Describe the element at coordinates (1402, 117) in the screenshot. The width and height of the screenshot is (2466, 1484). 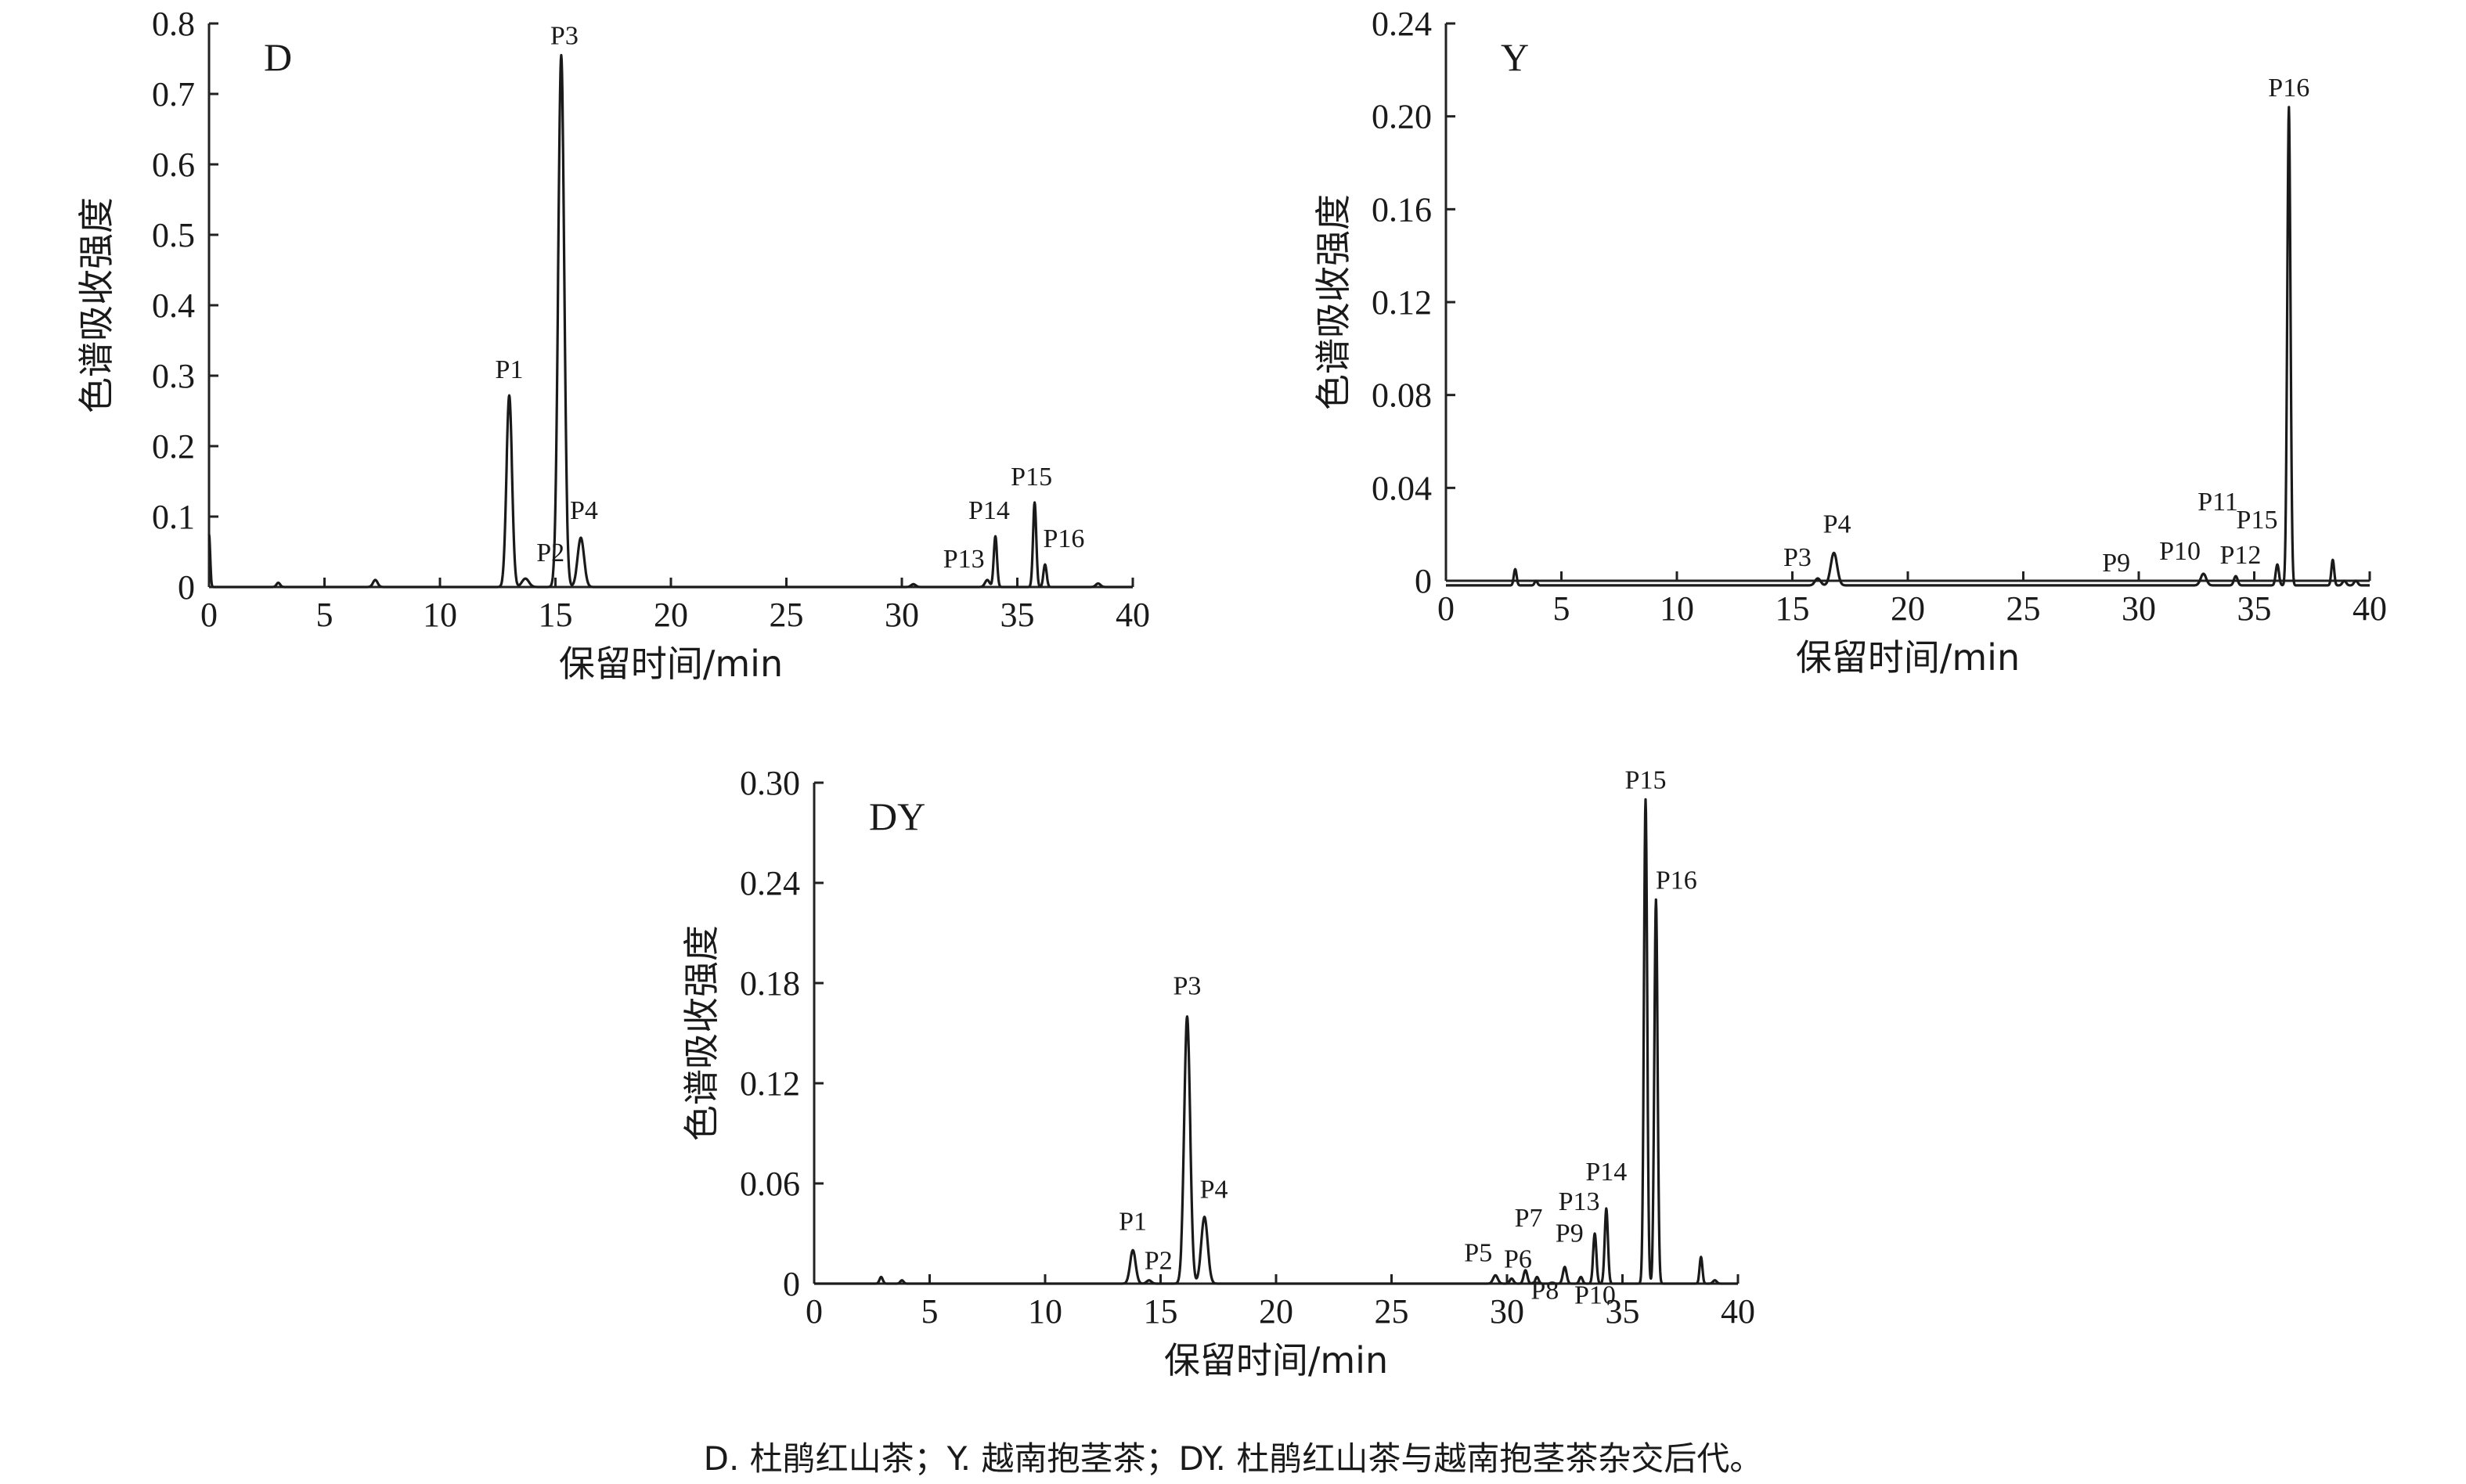
I see `y-tick-label: 0.20` at that location.